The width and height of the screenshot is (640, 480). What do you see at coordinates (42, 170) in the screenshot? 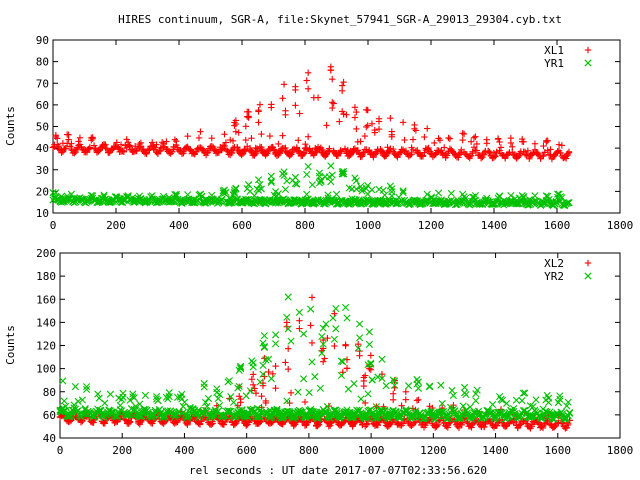
I see `y-tick-label: 30` at bounding box center [42, 170].